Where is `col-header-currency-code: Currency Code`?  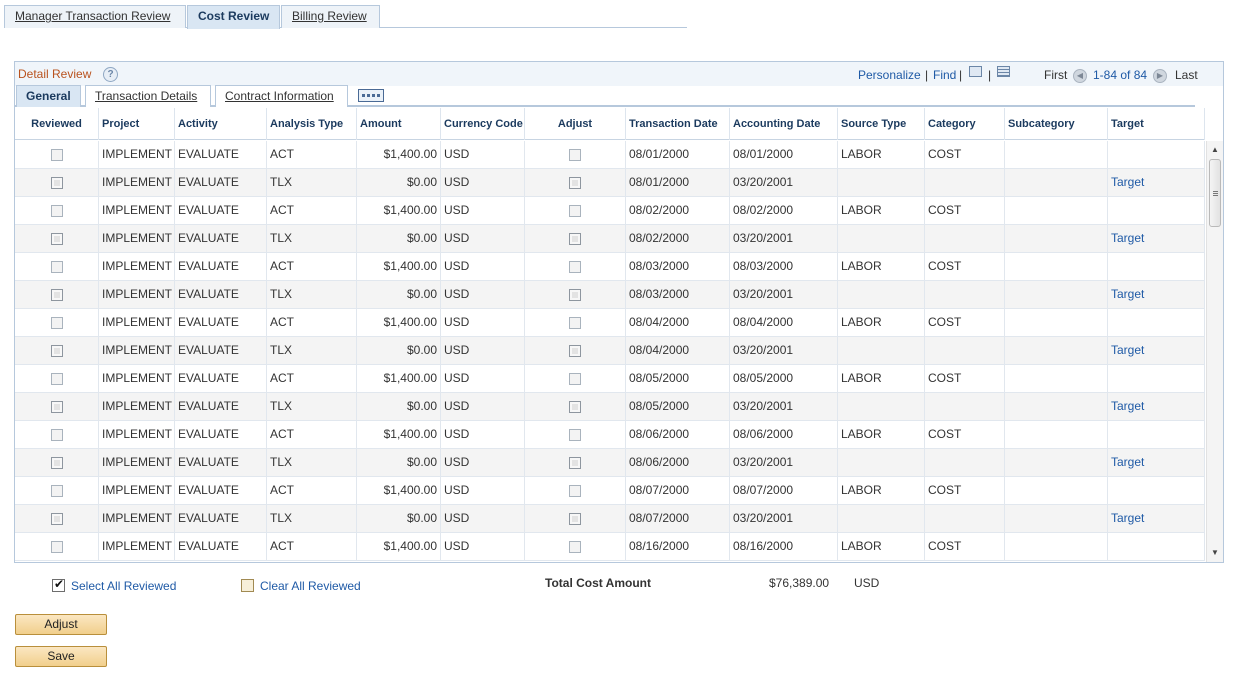
col-header-currency-code: Currency Code is located at coordinates (483, 124).